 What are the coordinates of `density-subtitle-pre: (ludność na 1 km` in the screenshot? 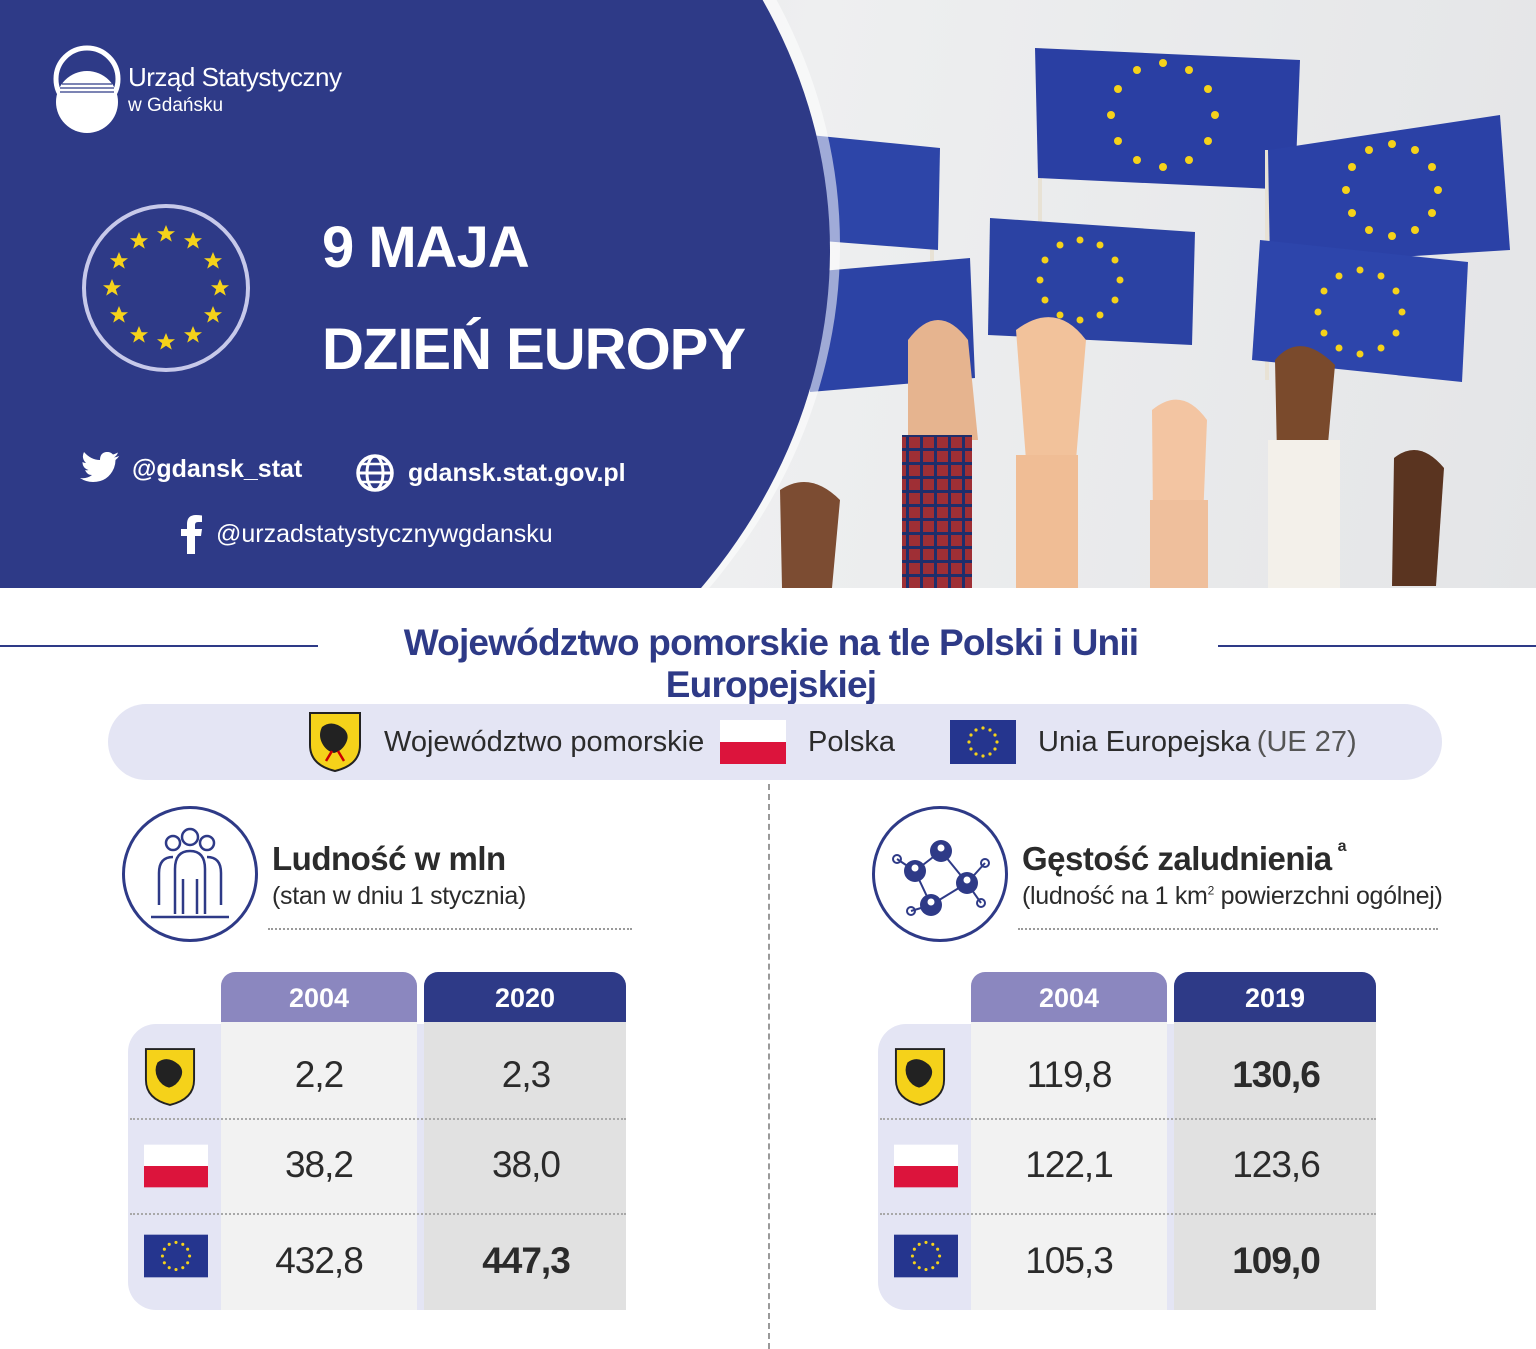 It's located at (1115, 896).